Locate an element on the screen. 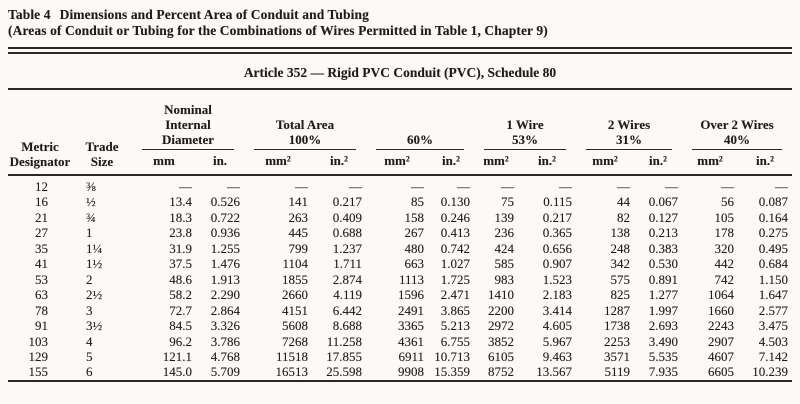 The width and height of the screenshot is (800, 404). group-header-60-percent: 60% is located at coordinates (420, 120).